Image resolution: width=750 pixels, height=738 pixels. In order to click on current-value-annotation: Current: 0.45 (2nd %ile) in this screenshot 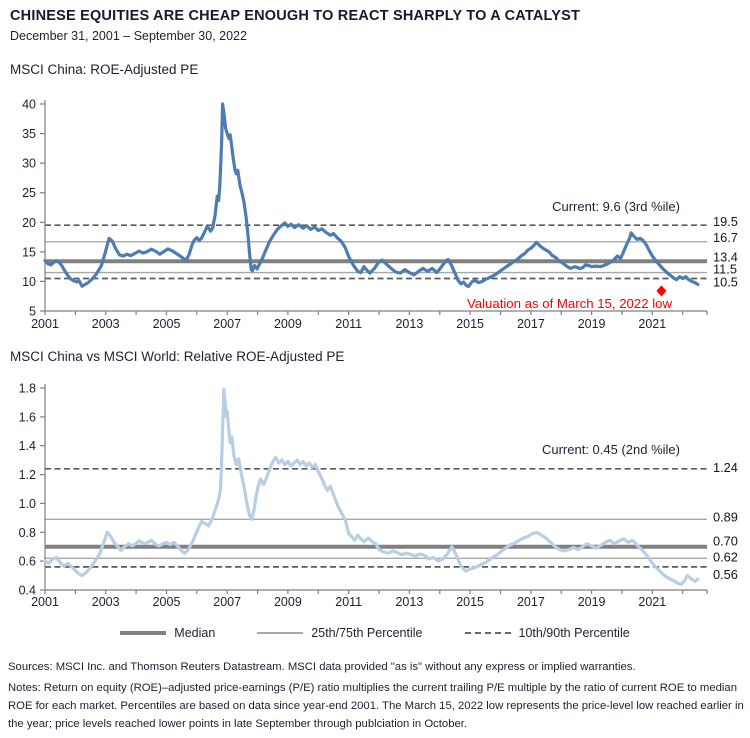, I will do `click(611, 449)`.